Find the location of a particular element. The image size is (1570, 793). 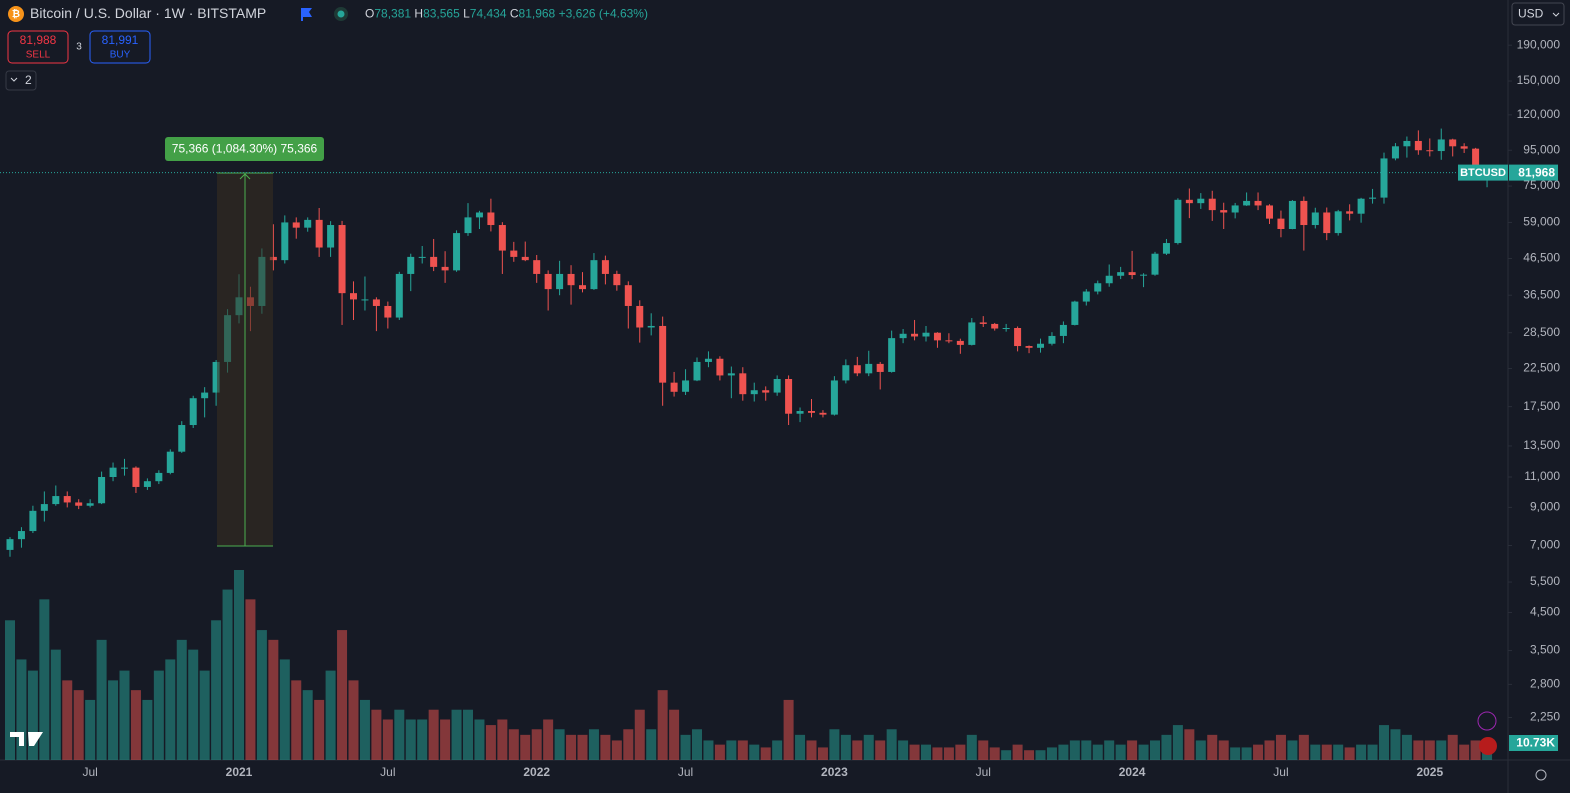

y-tick-label: 46,500 is located at coordinates (1541, 258).